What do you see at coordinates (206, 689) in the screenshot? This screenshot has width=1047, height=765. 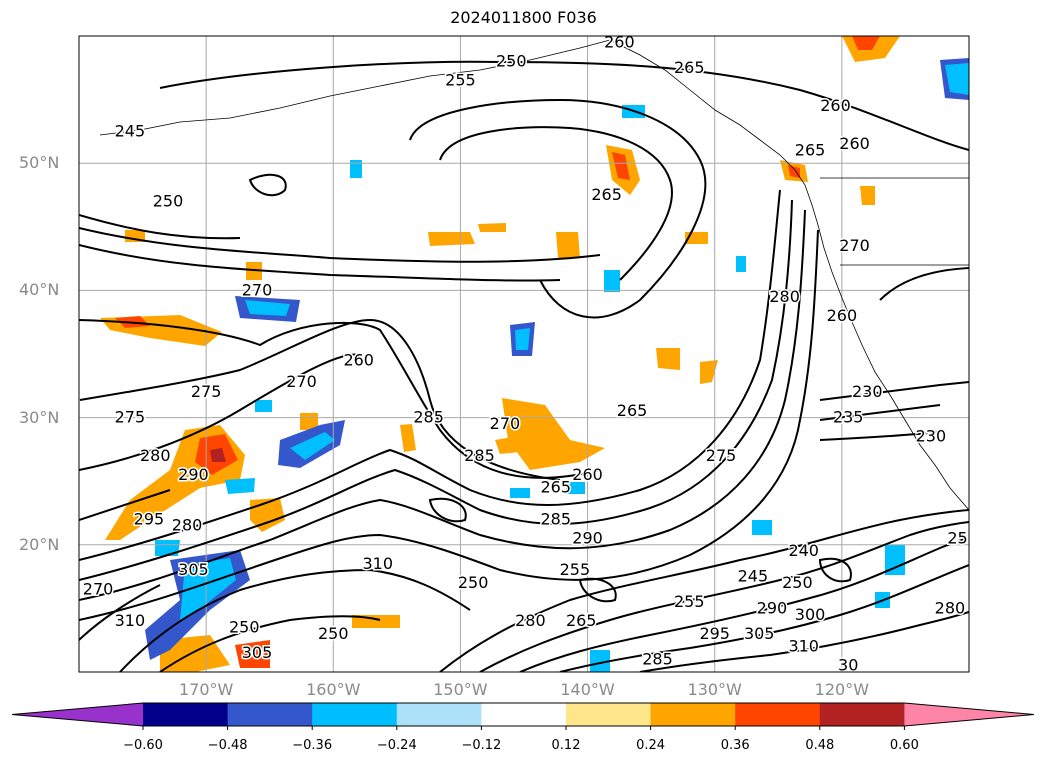 I see `longitude-label: 170°W` at bounding box center [206, 689].